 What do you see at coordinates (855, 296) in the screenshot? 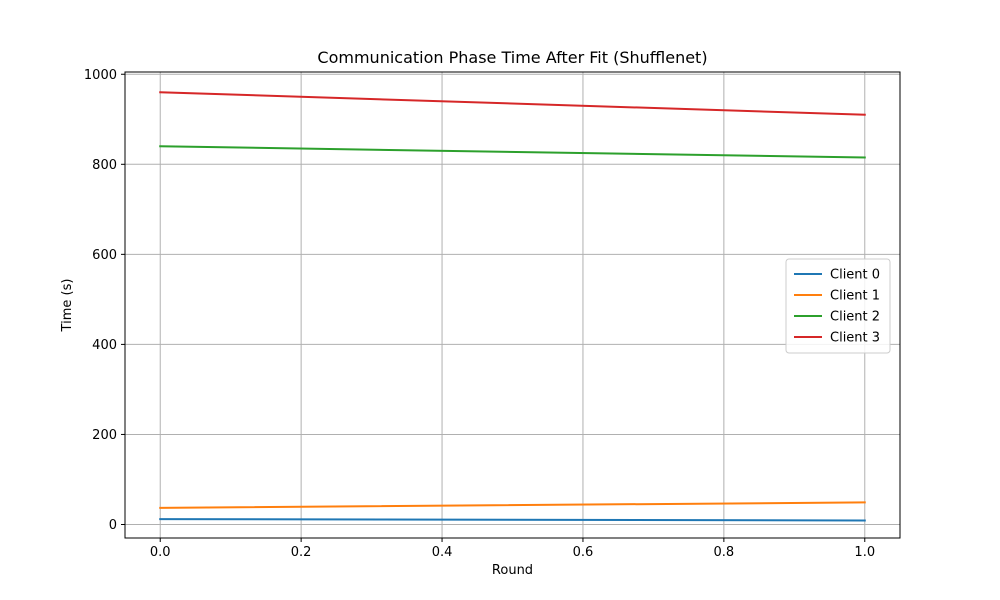
I see `legend-label: Client 1` at bounding box center [855, 296].